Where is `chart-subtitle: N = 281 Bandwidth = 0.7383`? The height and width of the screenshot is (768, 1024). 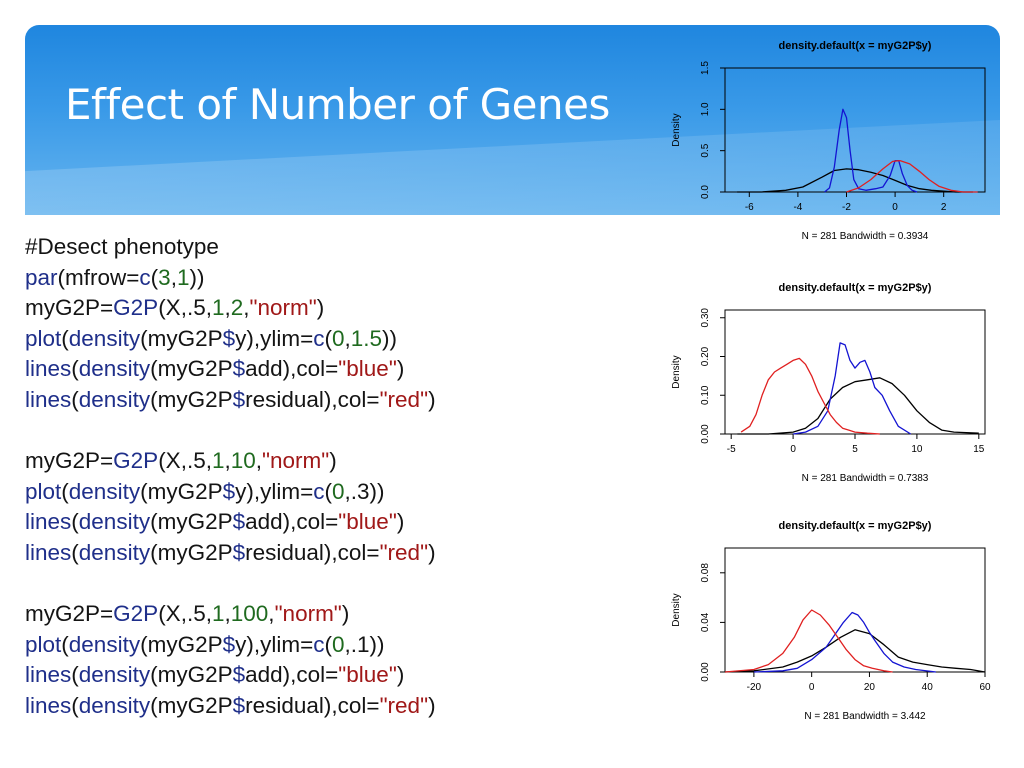
chart-subtitle: N = 281 Bandwidth = 0.7383 is located at coordinates (865, 478).